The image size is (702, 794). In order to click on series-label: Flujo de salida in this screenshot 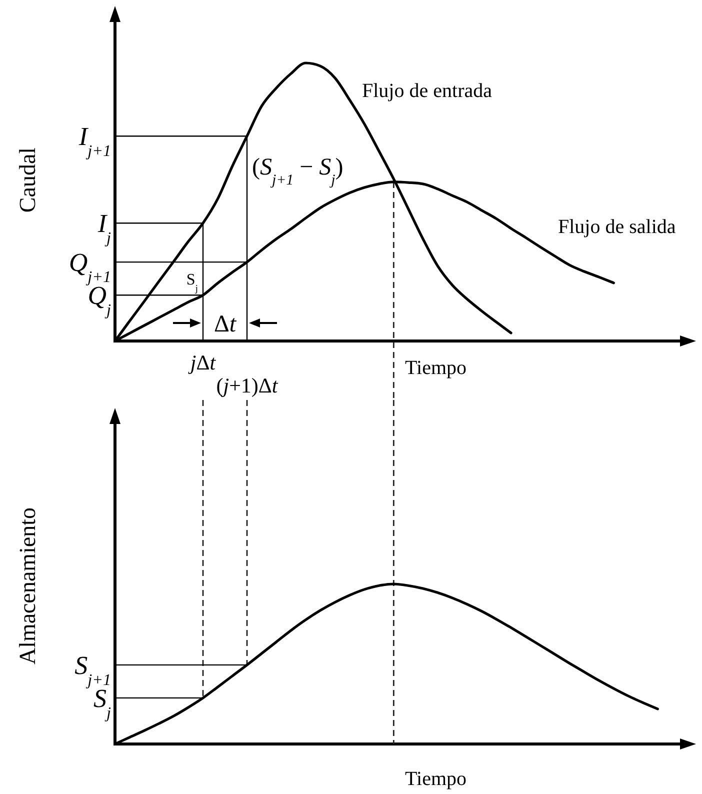, I will do `click(617, 227)`.